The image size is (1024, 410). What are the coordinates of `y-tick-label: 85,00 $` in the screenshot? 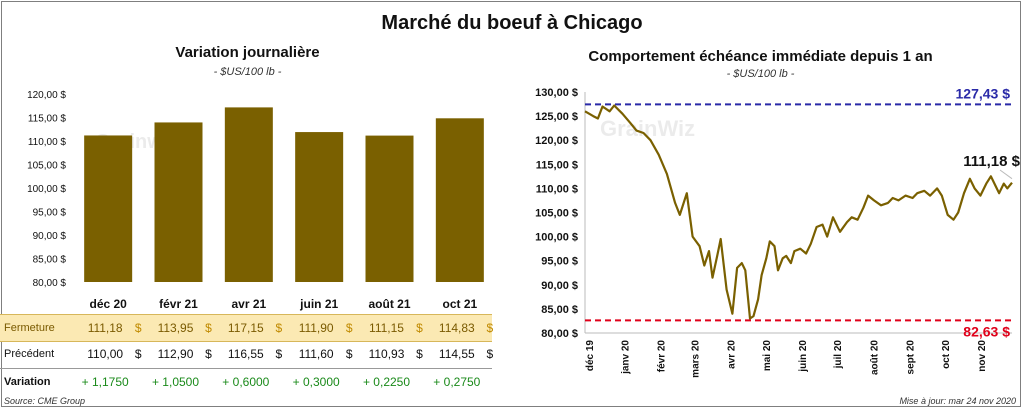 It's located at (50, 260).